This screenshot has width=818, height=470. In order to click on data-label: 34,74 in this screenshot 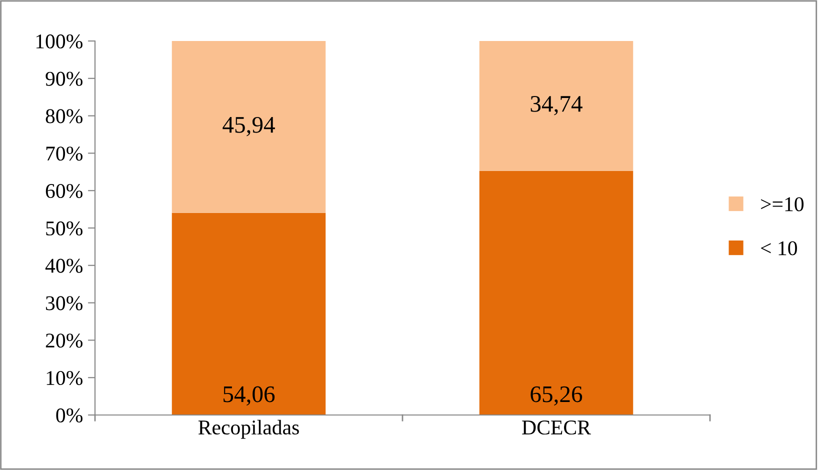, I will do `click(556, 106)`.